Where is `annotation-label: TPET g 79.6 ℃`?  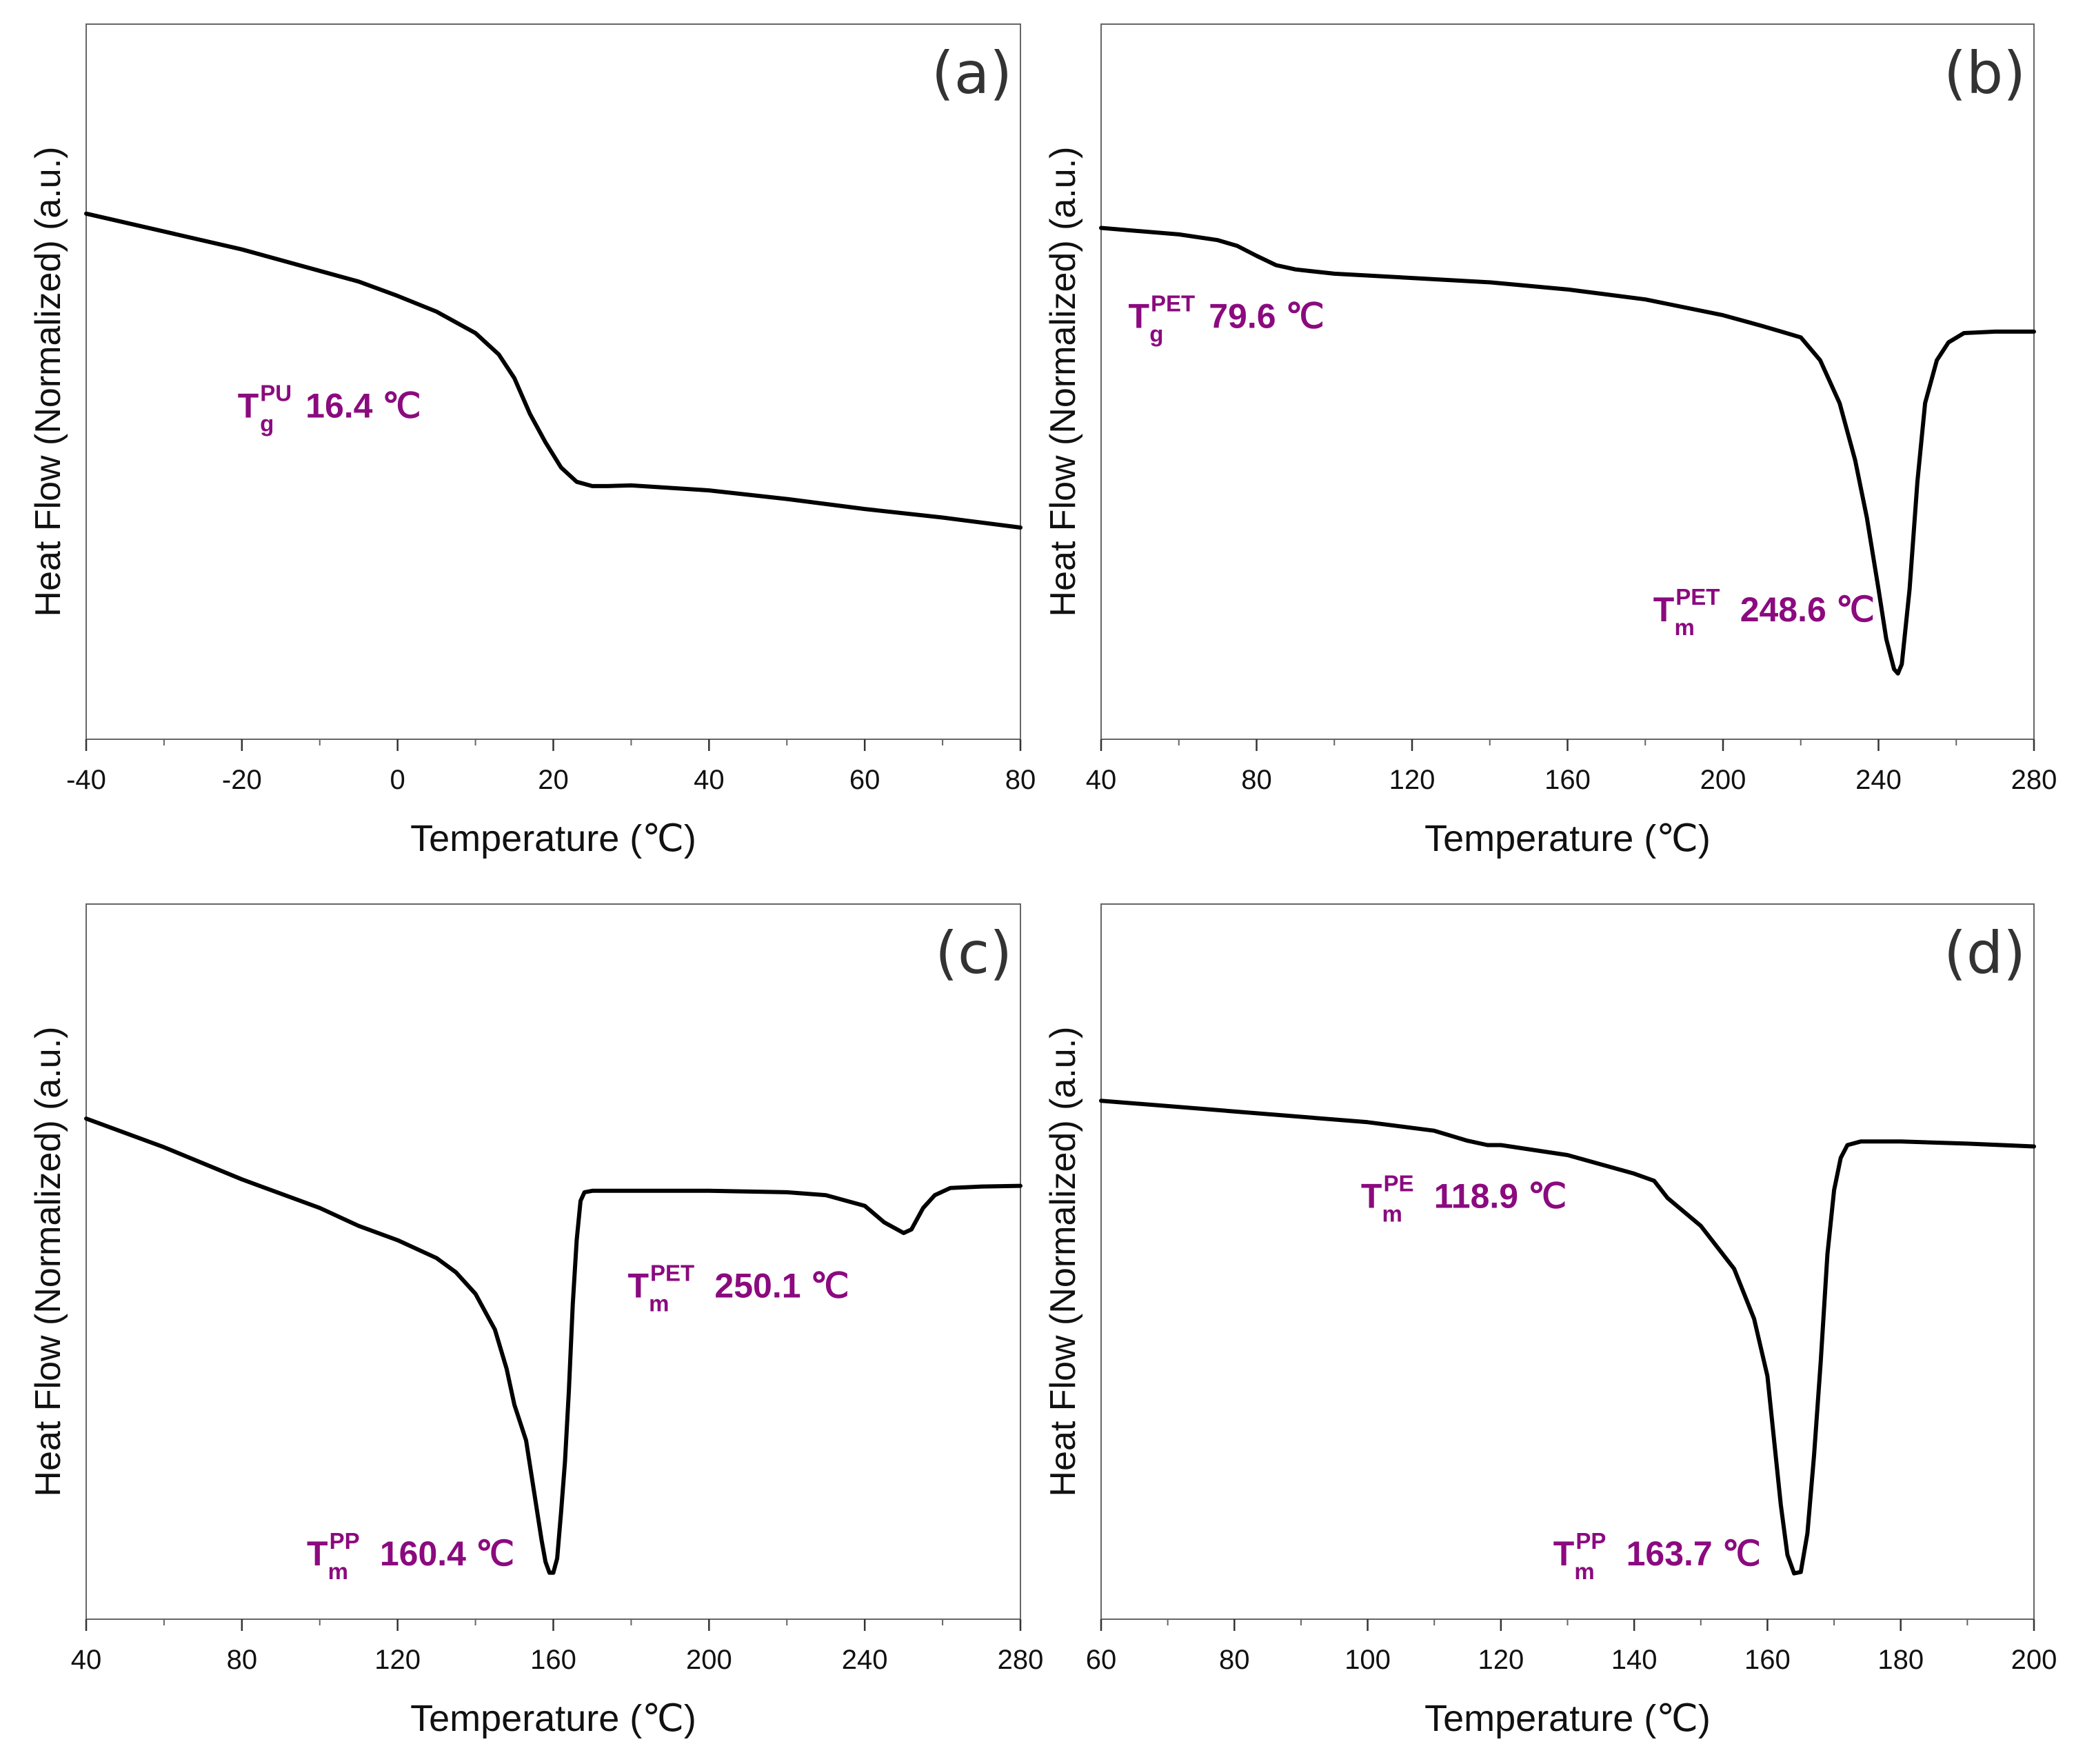 annotation-label: TPET g 79.6 ℃ is located at coordinates (1226, 319).